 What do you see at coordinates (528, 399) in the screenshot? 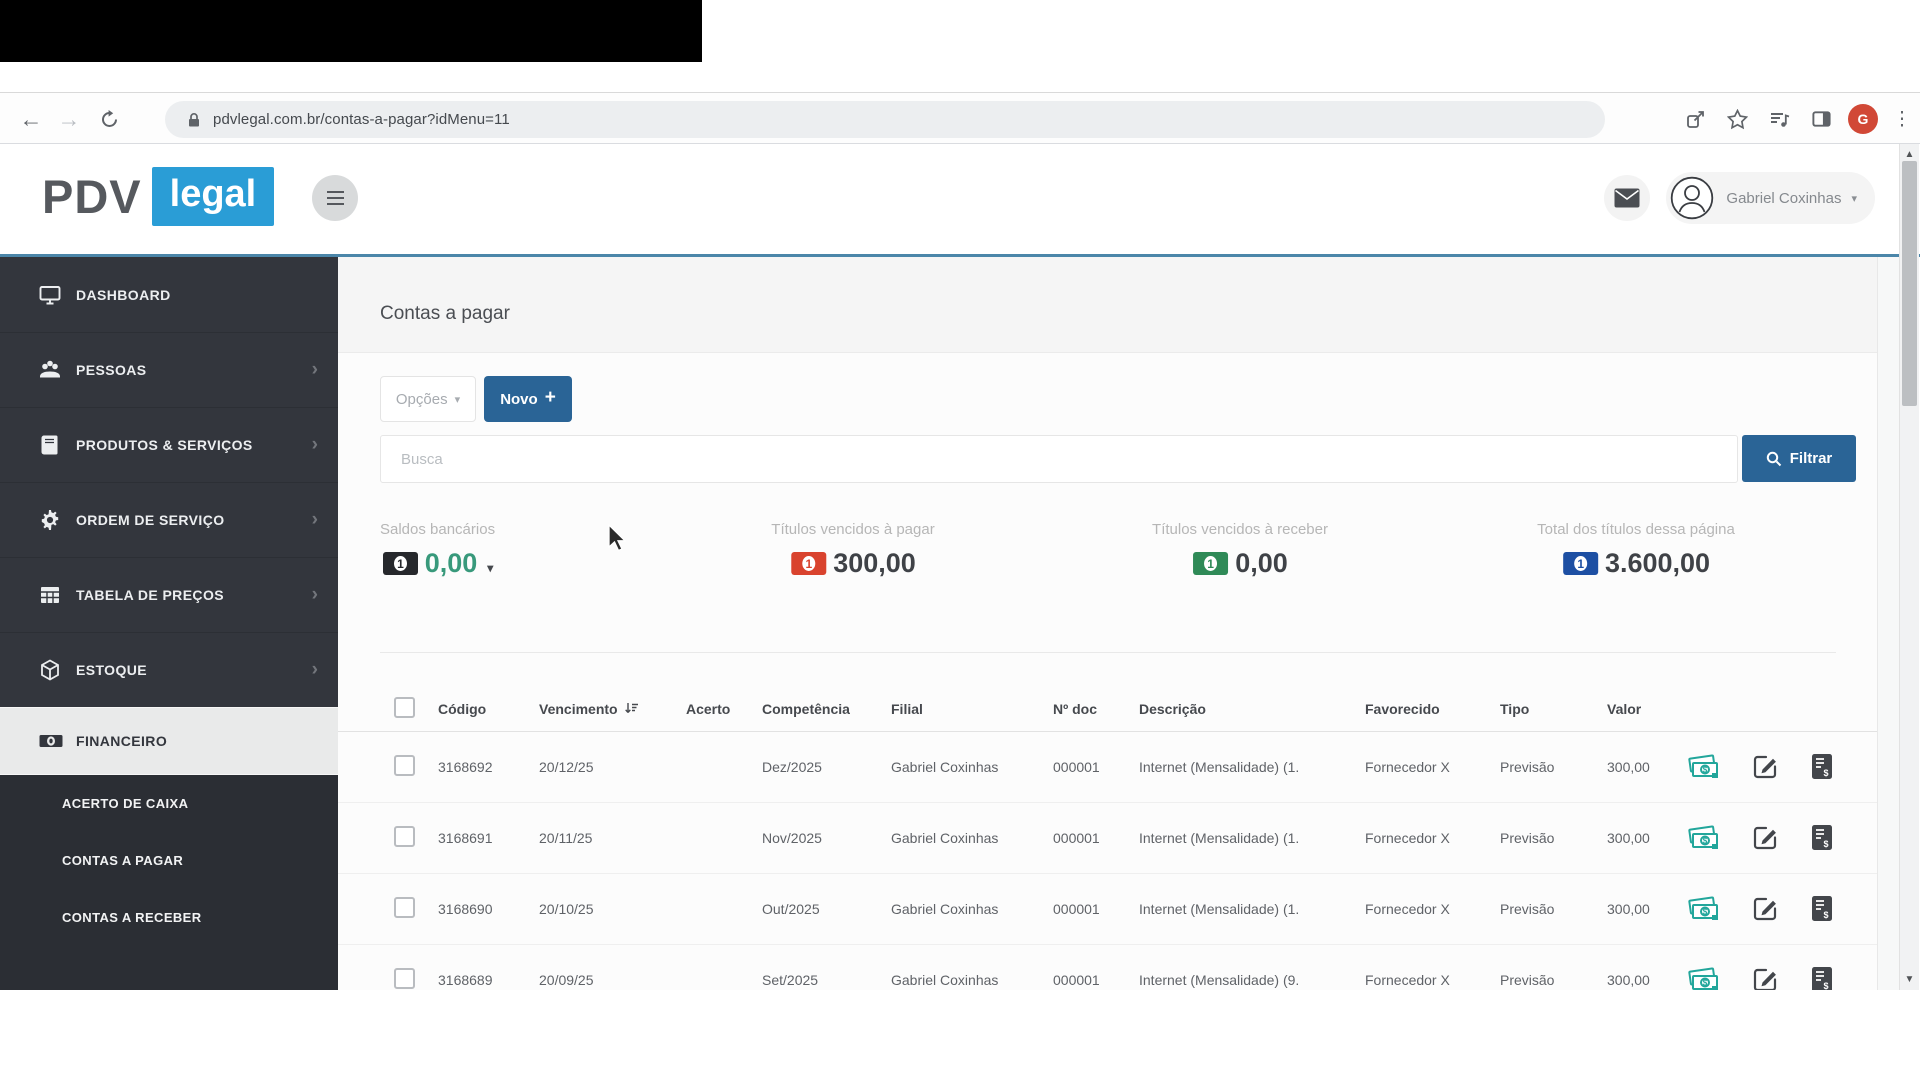
I see `new-button: Novo +` at bounding box center [528, 399].